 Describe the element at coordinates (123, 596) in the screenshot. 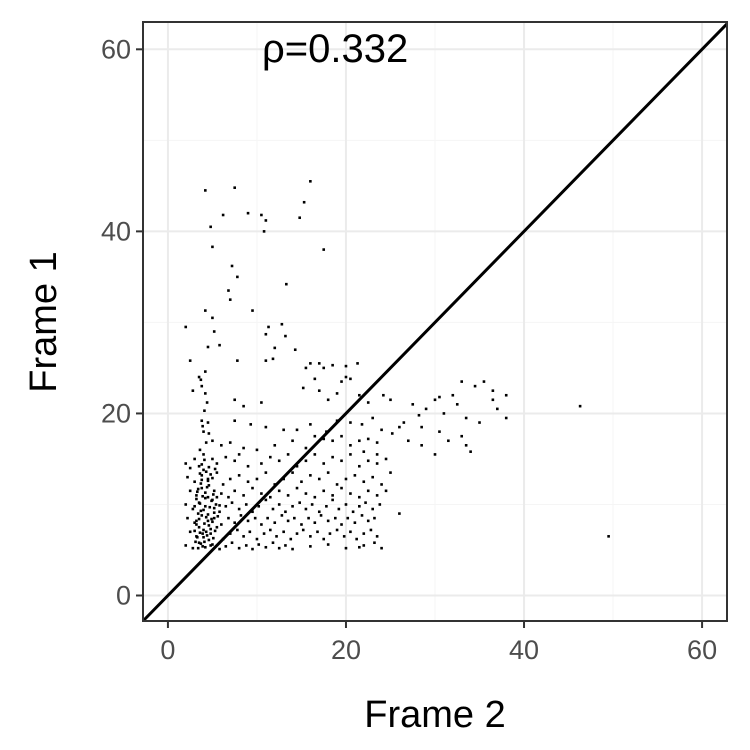

I see `y-tick-label: 0` at that location.